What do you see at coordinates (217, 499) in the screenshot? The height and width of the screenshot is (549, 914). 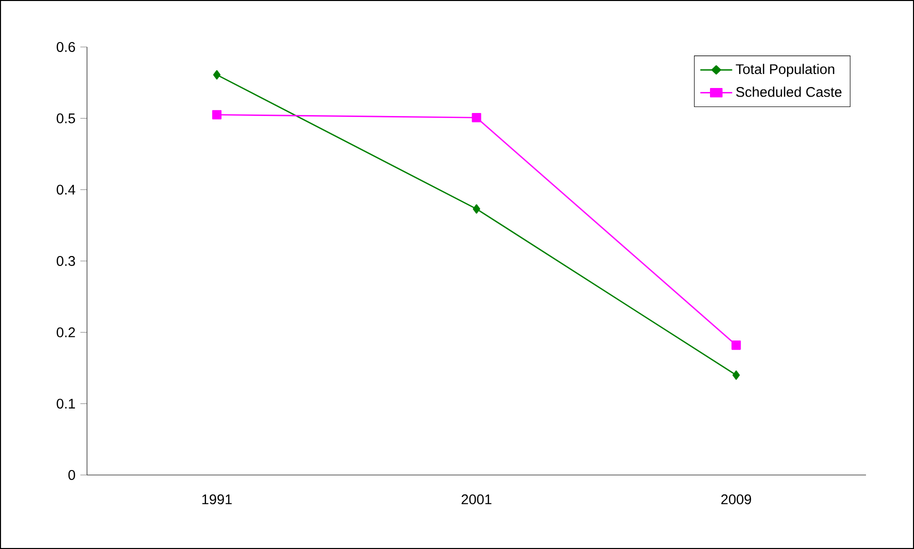 I see `x-tick-label: 1991` at bounding box center [217, 499].